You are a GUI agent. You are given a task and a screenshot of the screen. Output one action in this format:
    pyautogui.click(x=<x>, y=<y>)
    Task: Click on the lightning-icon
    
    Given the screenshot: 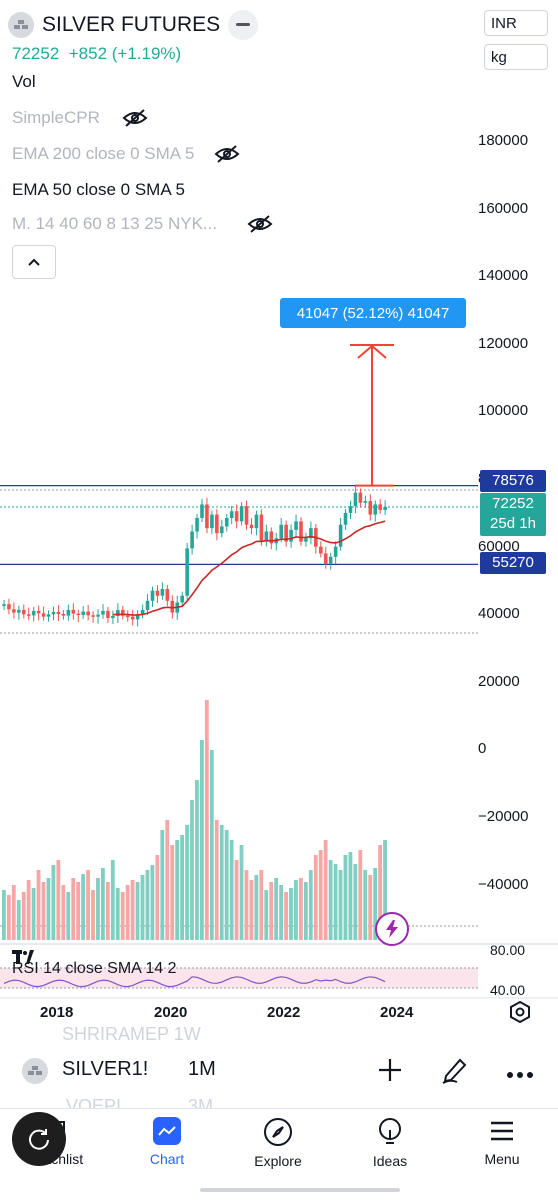 What is the action you would take?
    pyautogui.click(x=392, y=929)
    